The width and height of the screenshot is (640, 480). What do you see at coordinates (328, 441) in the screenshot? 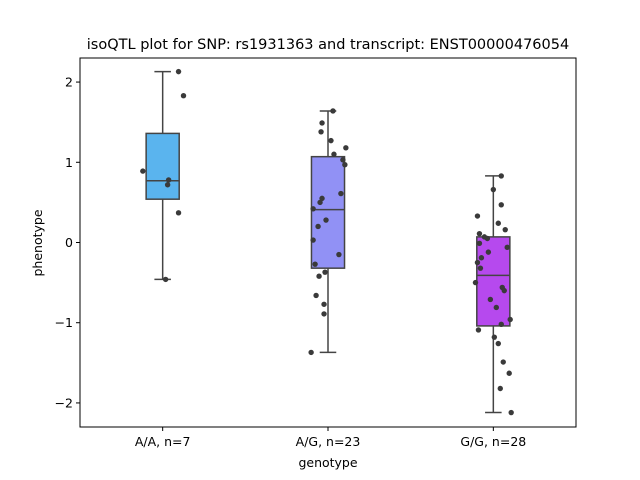
I see `x-tick-label: A/G, n=23` at bounding box center [328, 441].